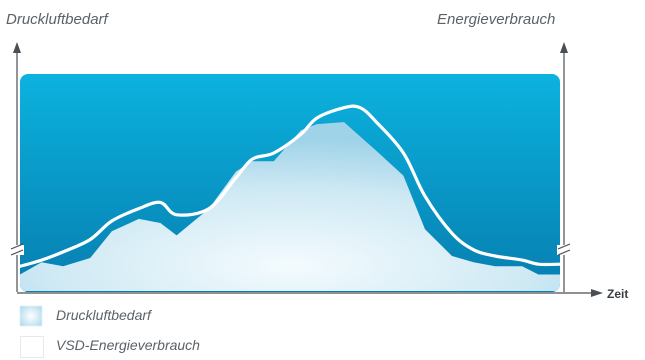 This screenshot has width=645, height=360. What do you see at coordinates (564, 249) in the screenshot?
I see `right-axis-break` at bounding box center [564, 249].